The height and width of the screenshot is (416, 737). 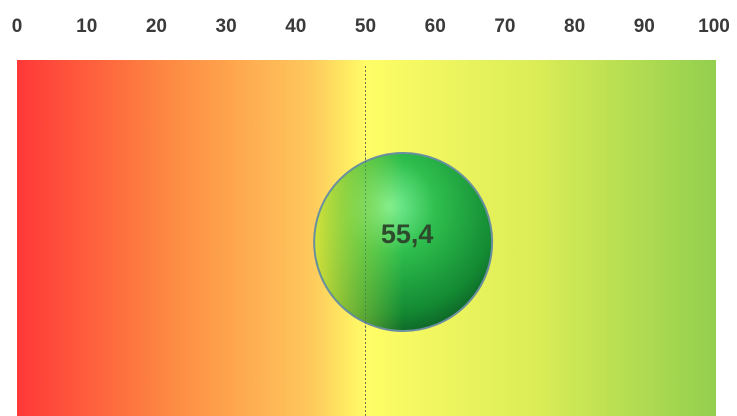 I want to click on x-tick-label: 90, so click(x=644, y=26).